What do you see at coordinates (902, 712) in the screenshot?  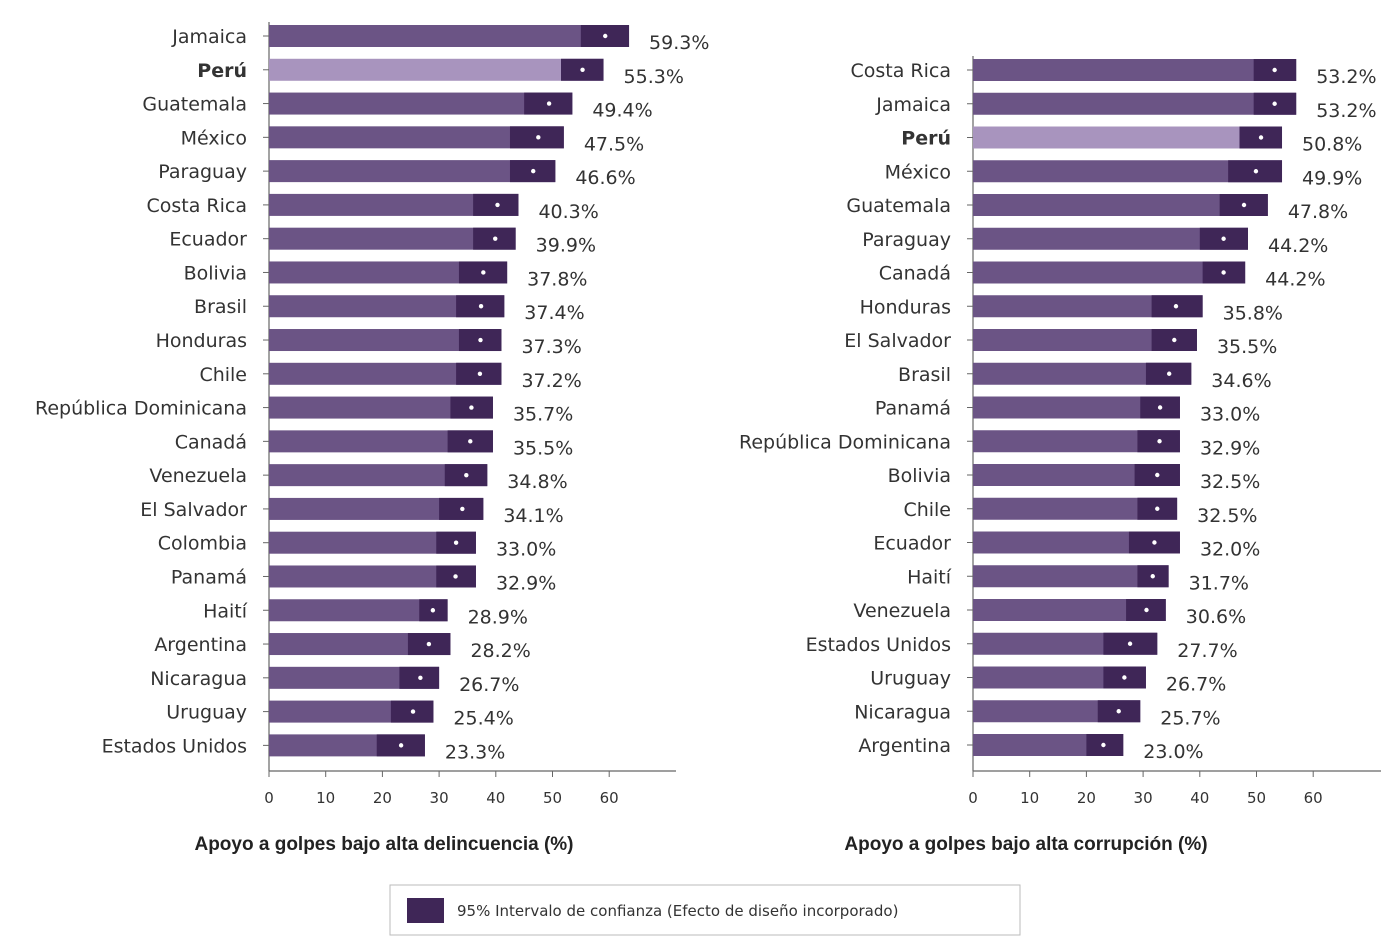 I see `category-label: Nicaragua` at bounding box center [902, 712].